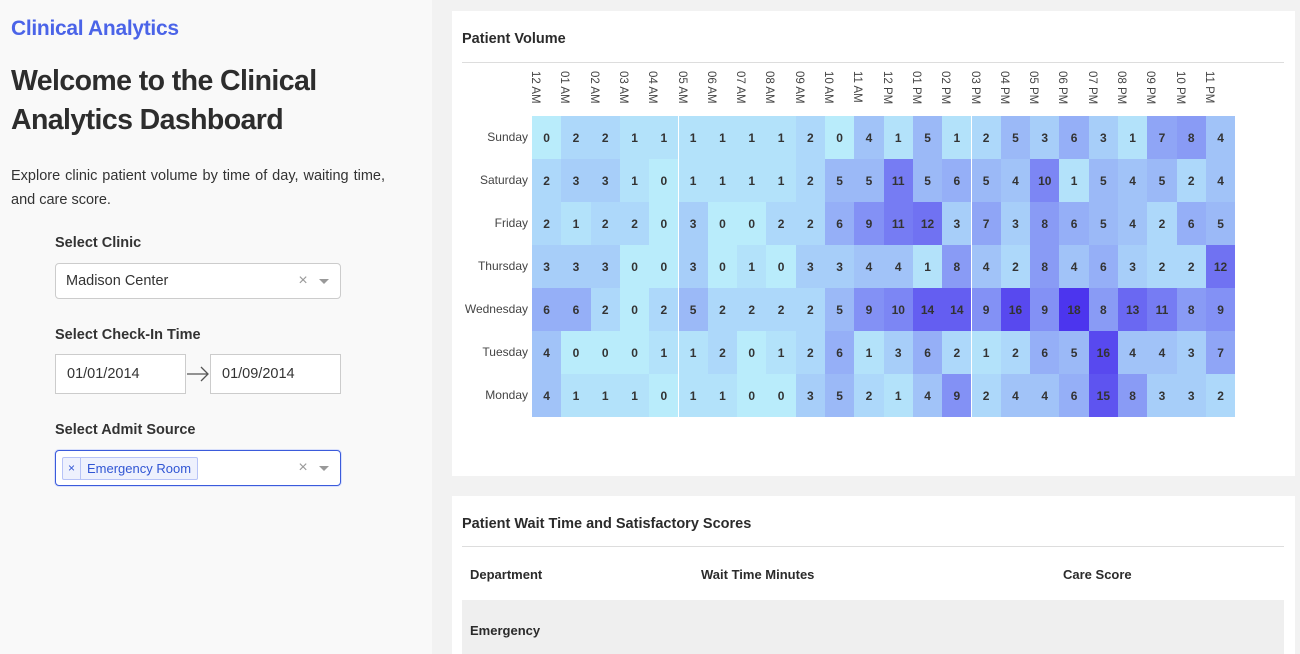 Image resolution: width=1300 pixels, height=654 pixels. Describe the element at coordinates (506, 574) in the screenshot. I see `column-header-department: Department` at that location.